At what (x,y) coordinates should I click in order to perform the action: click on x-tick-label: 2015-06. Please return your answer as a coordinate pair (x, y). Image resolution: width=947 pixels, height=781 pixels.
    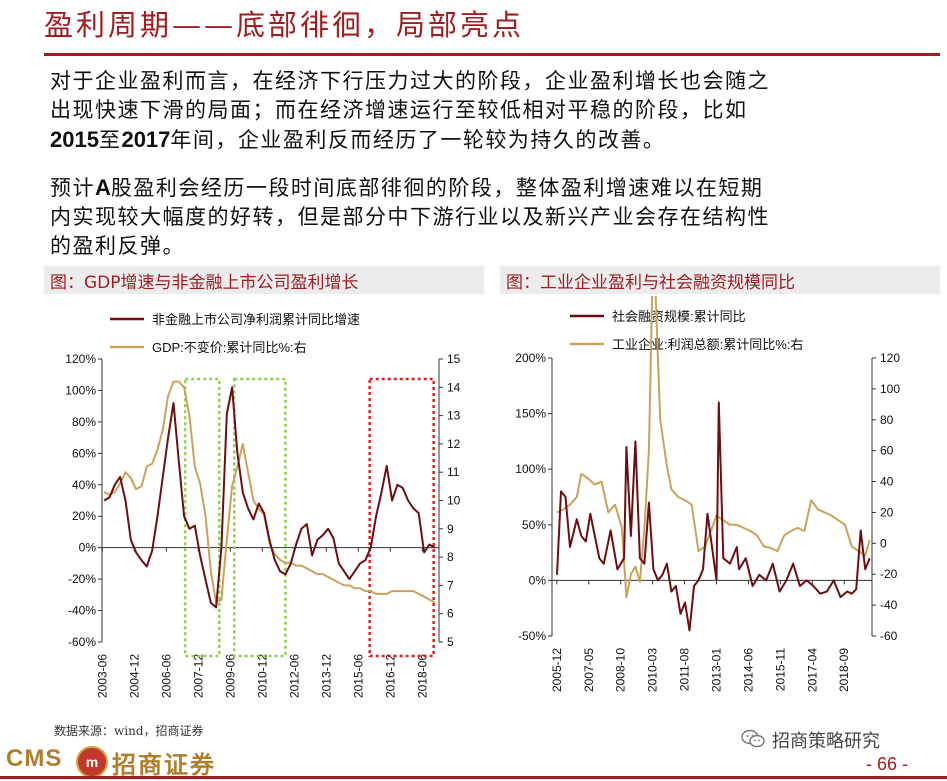
    Looking at the image, I should click on (358, 676).